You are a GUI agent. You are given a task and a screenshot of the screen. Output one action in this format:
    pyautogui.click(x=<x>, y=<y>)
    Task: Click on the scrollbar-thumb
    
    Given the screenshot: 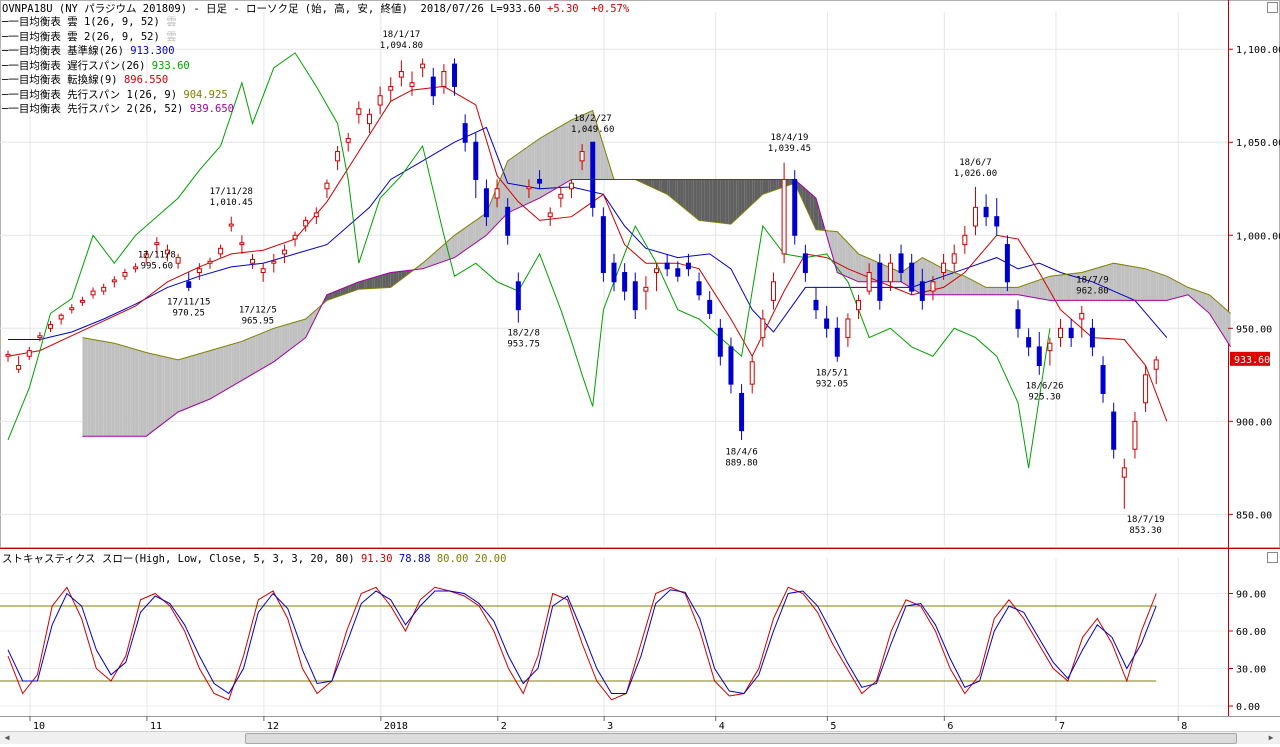 What is the action you would take?
    pyautogui.click(x=741, y=738)
    